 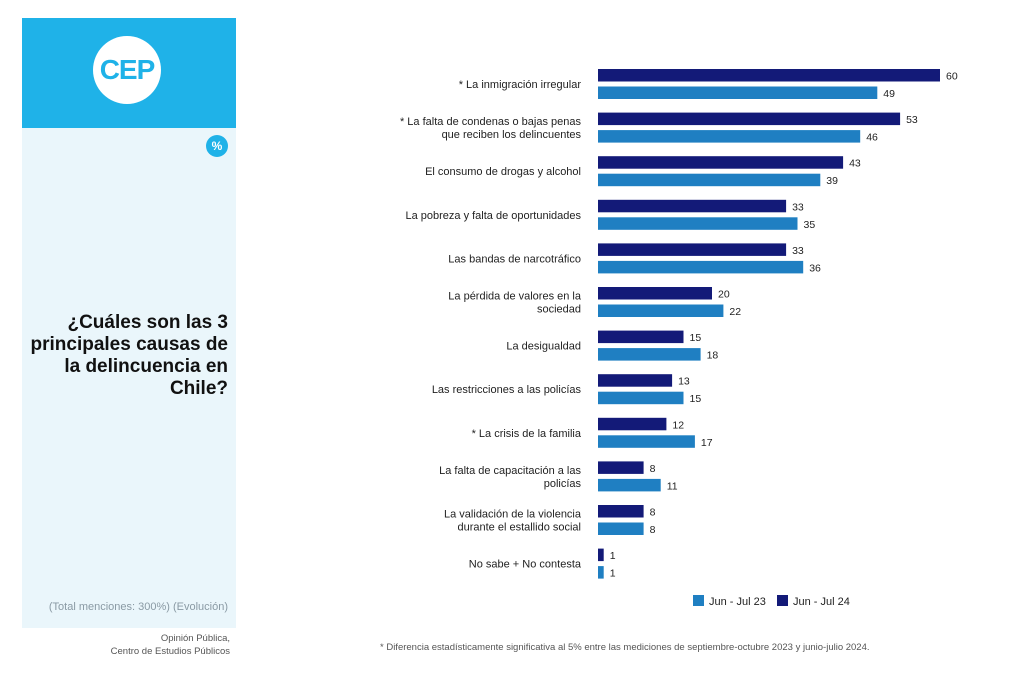 What do you see at coordinates (515, 297) in the screenshot?
I see `category-label: La pérdida de valores en la` at bounding box center [515, 297].